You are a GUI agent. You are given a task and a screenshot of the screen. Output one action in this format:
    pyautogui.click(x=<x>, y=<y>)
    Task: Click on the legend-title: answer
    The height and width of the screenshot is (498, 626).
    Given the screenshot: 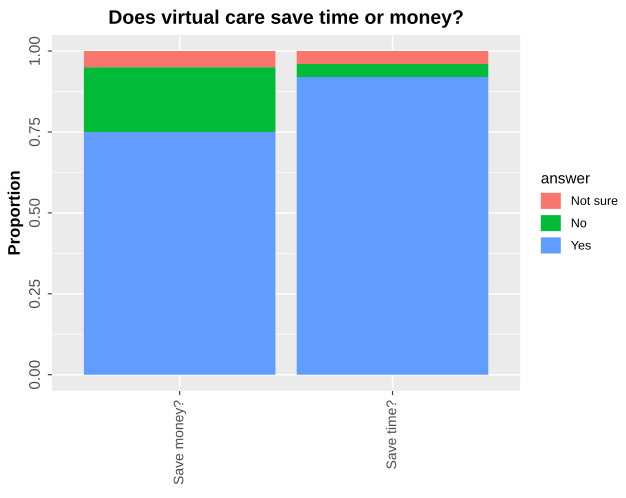 What is the action you would take?
    pyautogui.click(x=565, y=179)
    